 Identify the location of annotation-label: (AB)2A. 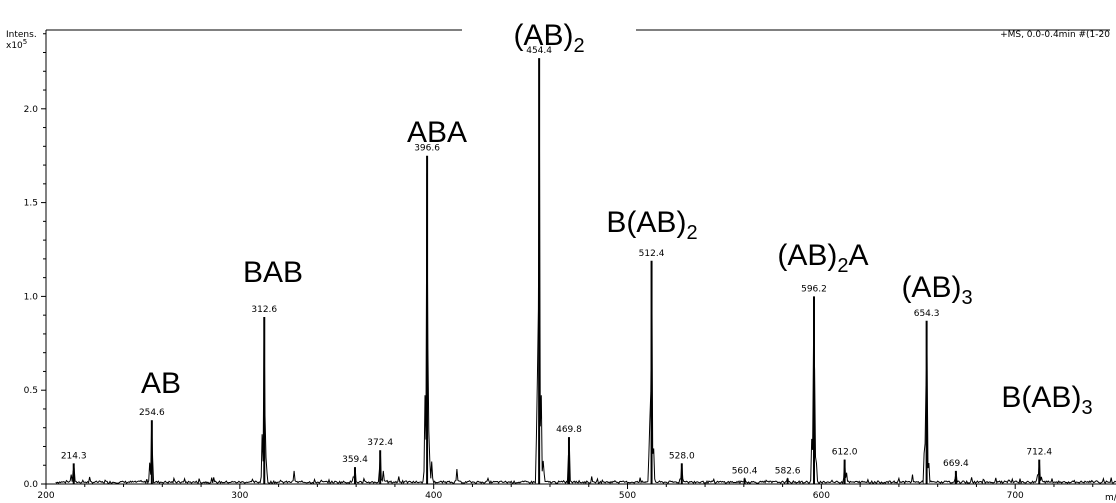
(822, 258).